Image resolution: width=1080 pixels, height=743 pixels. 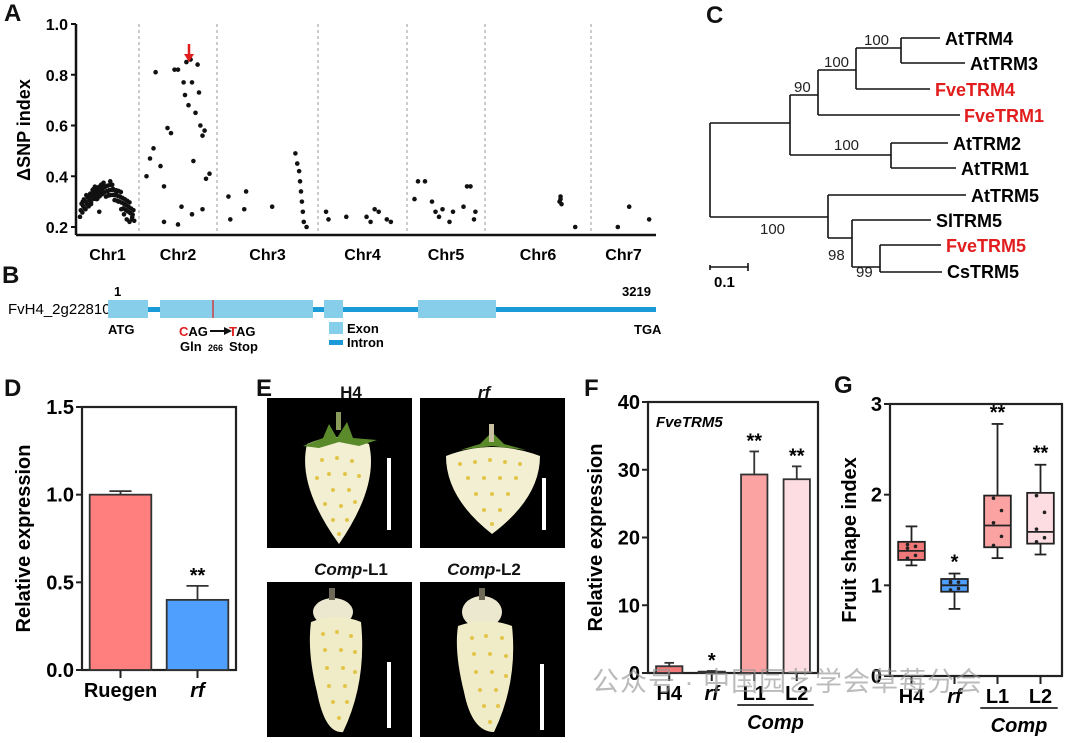 What do you see at coordinates (362, 254) in the screenshot?
I see `x-category-label: Chr4` at bounding box center [362, 254].